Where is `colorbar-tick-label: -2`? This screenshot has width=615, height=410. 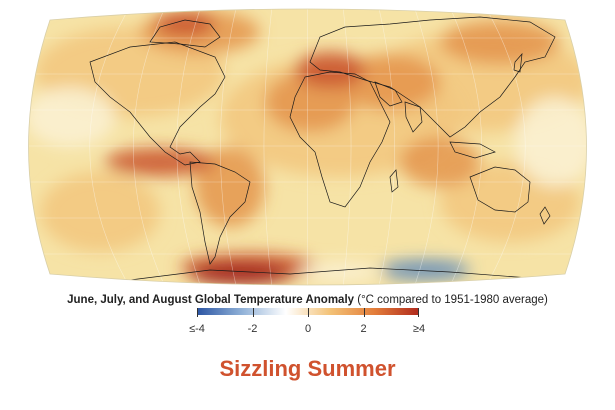 colorbar-tick-label: -2 is located at coordinates (252, 329).